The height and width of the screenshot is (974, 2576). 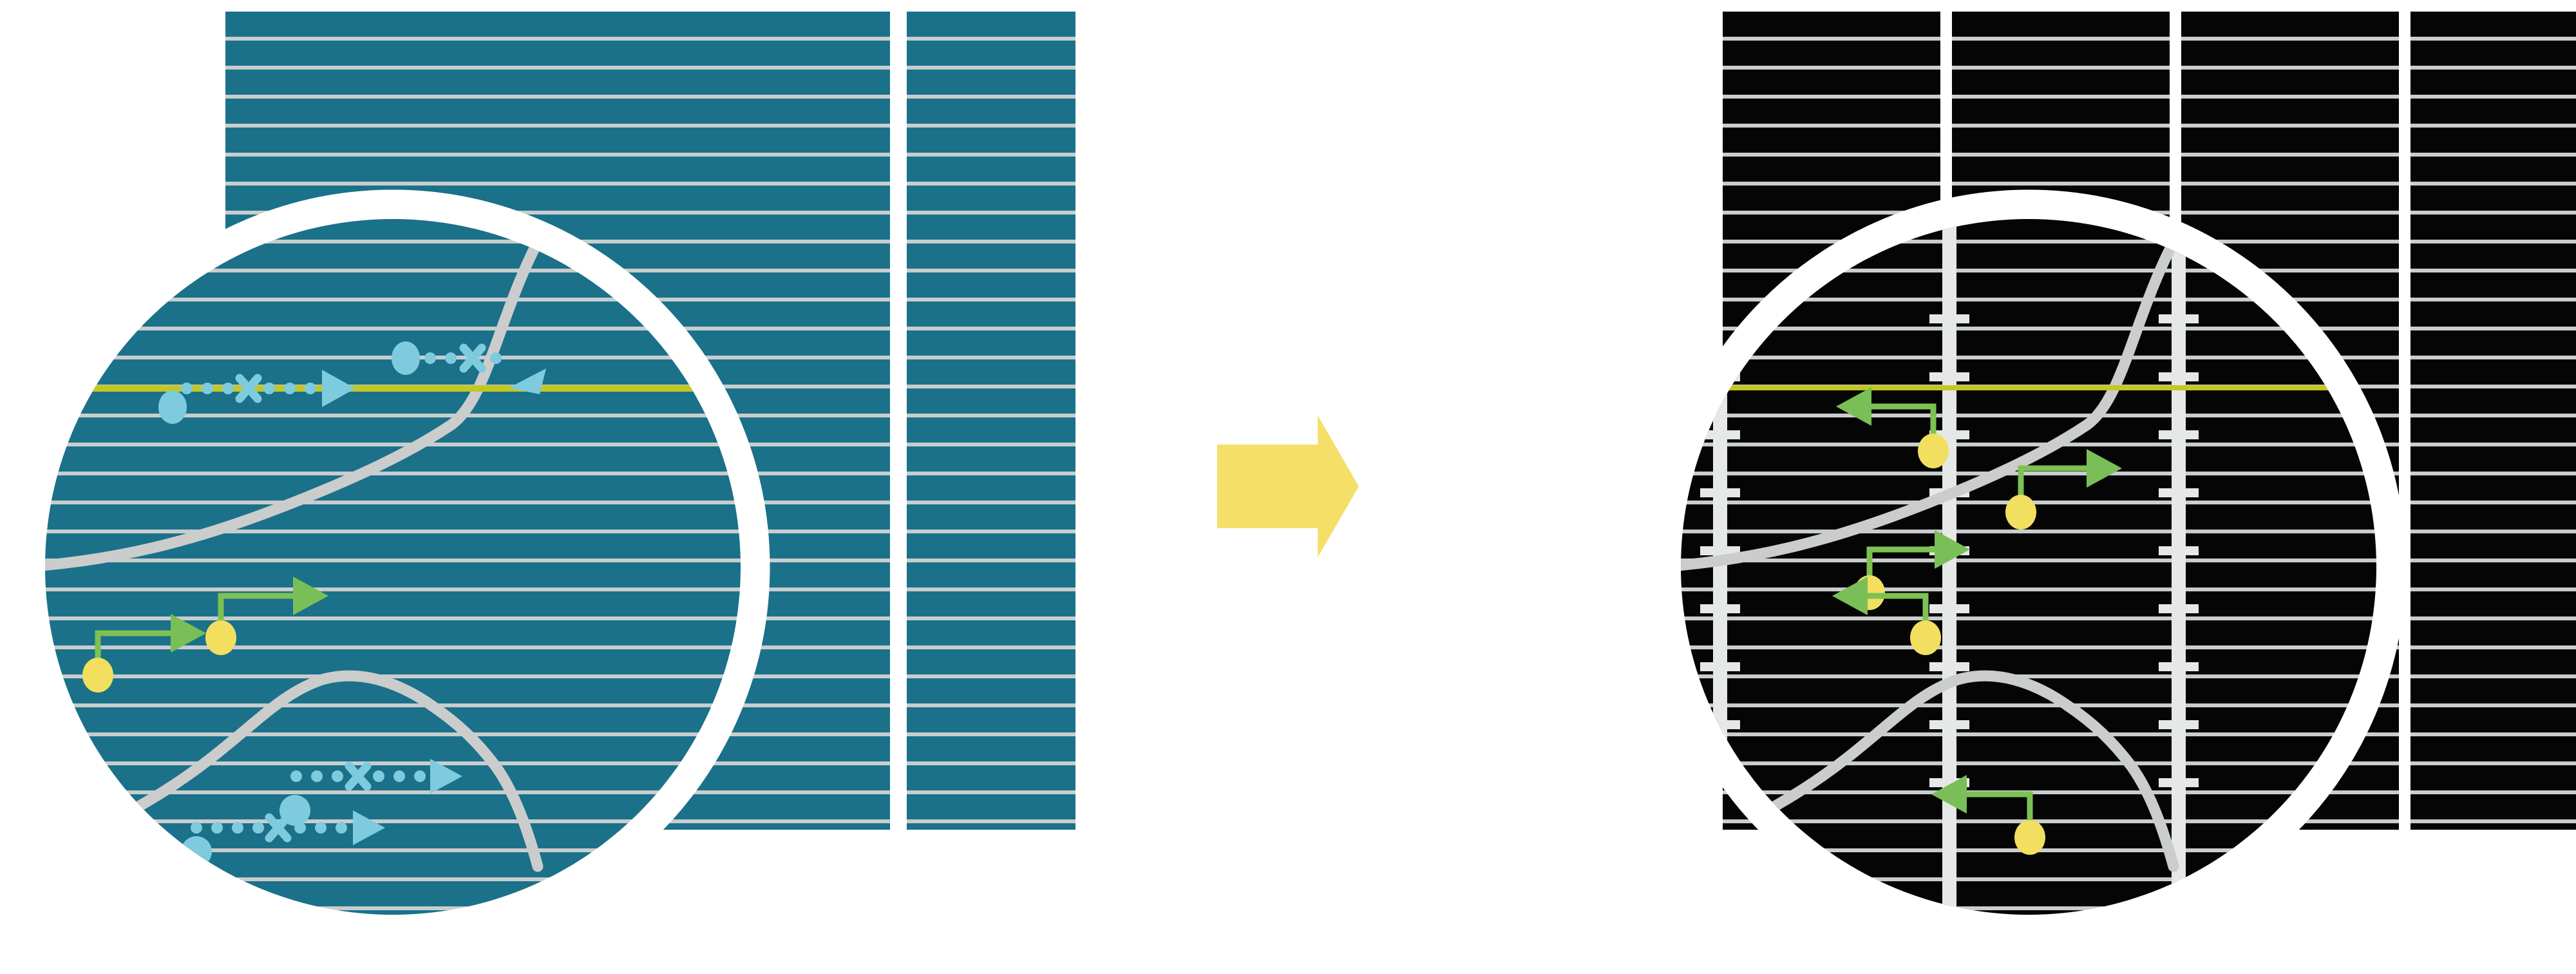 I want to click on right-arrow-icon, so click(x=1288, y=486).